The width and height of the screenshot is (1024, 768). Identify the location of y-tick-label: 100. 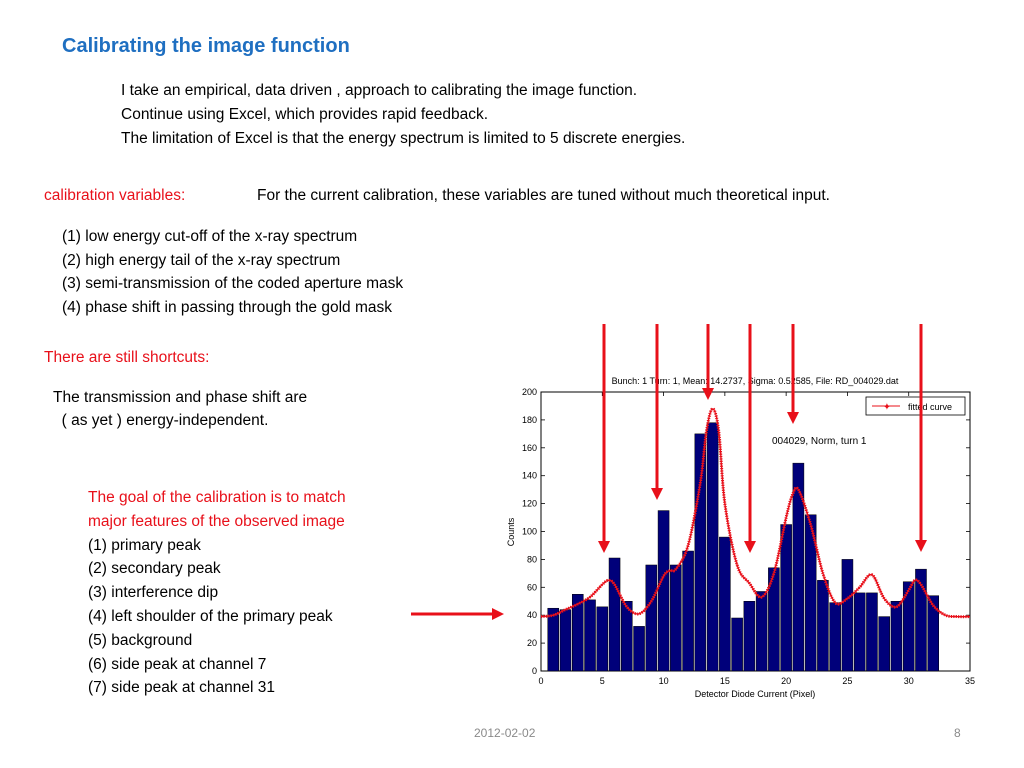
(529, 532).